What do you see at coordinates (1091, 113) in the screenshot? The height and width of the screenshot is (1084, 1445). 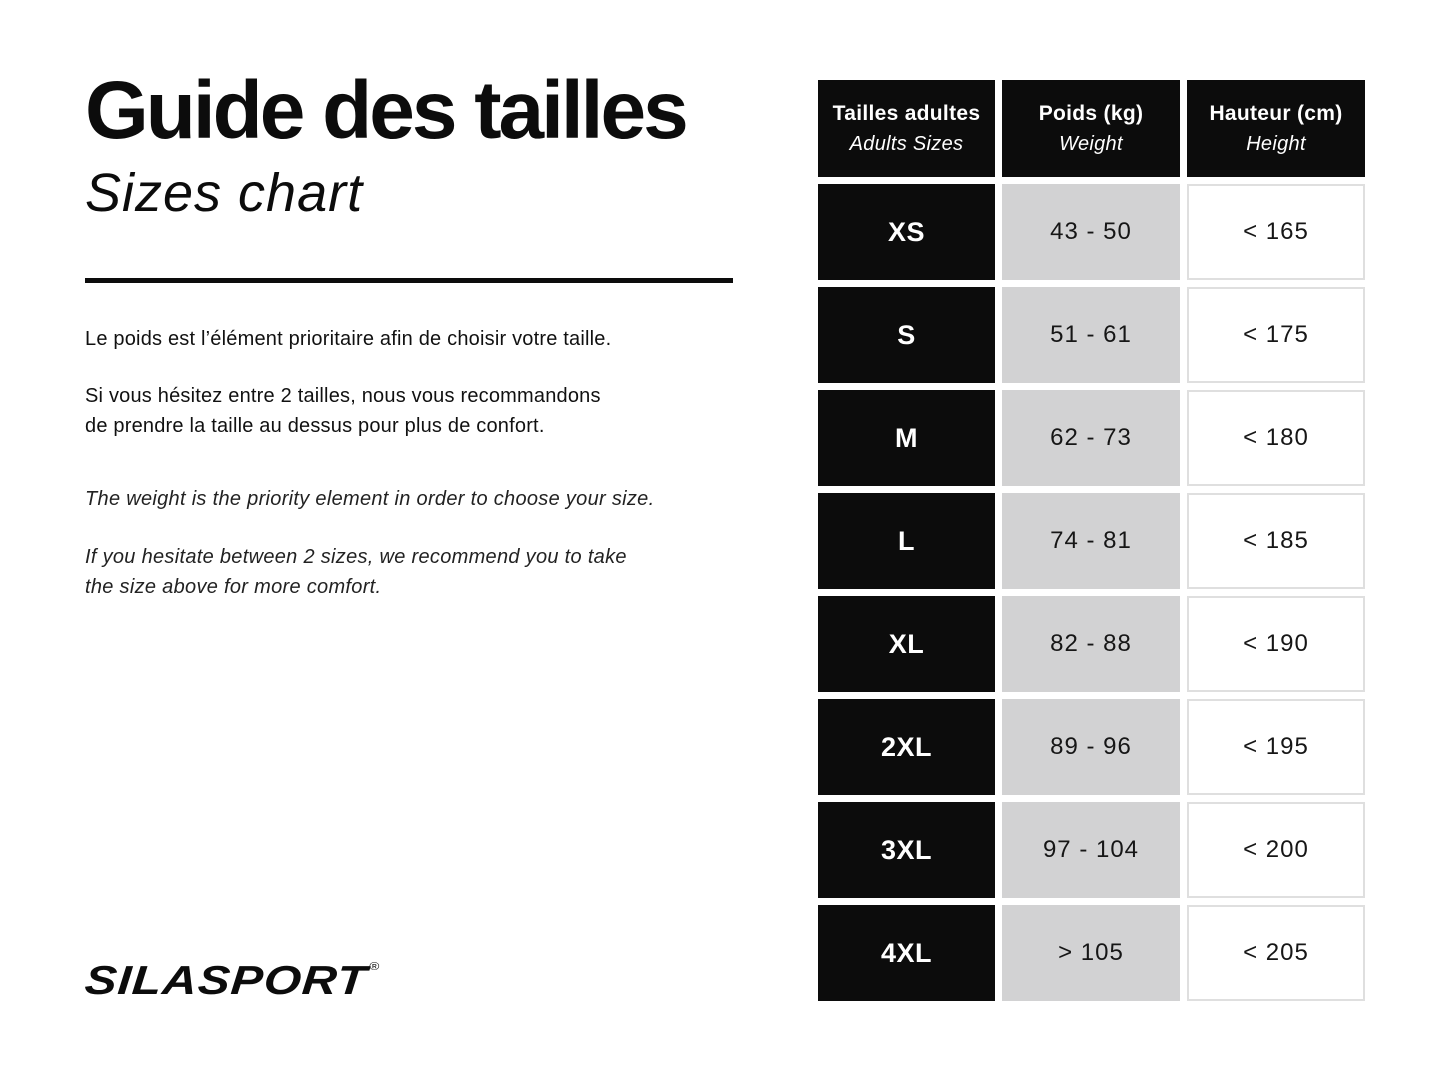 I see `header-weight-fr: Poids (kg)` at bounding box center [1091, 113].